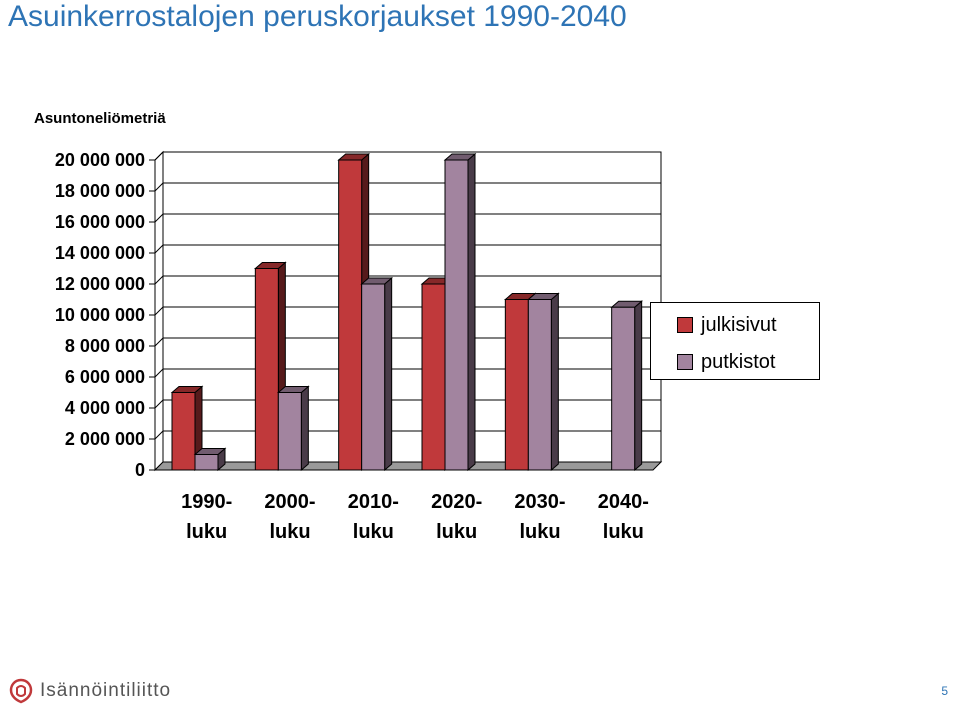 The image size is (960, 710). I want to click on footer-logo: Isännöintiliitto, so click(89, 691).